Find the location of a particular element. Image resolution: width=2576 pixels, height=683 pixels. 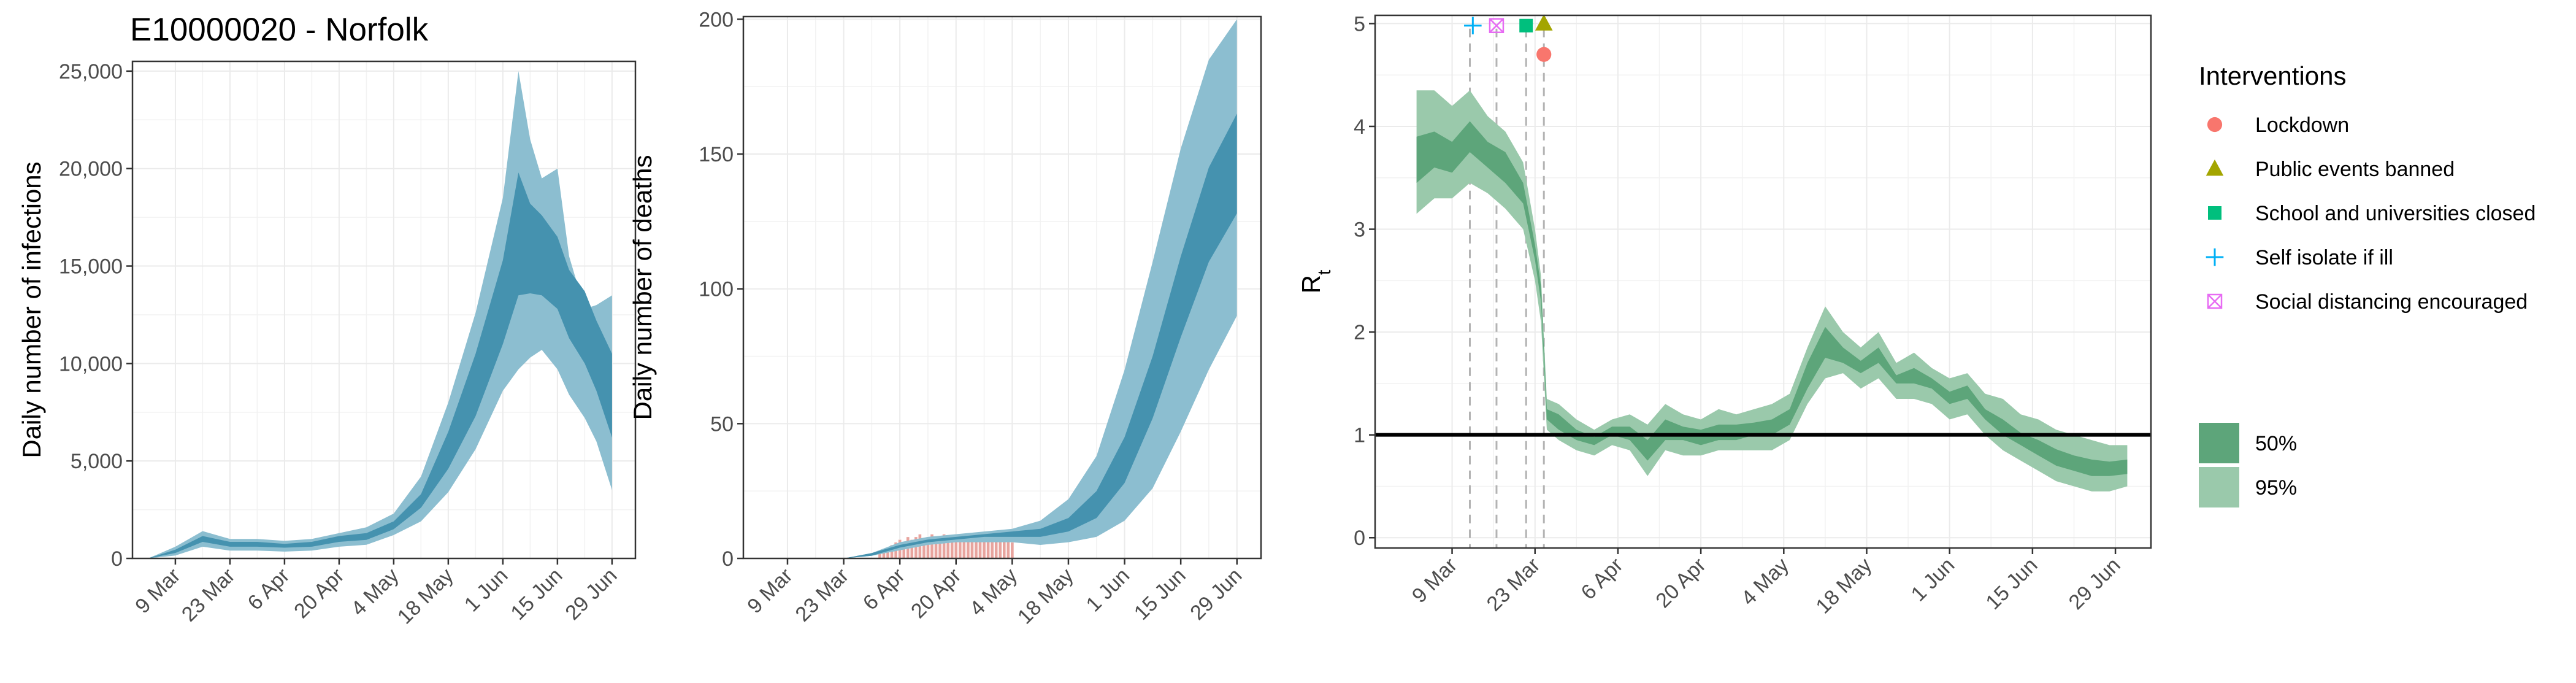

legend-label: Social distancing encouraged is located at coordinates (2391, 302).